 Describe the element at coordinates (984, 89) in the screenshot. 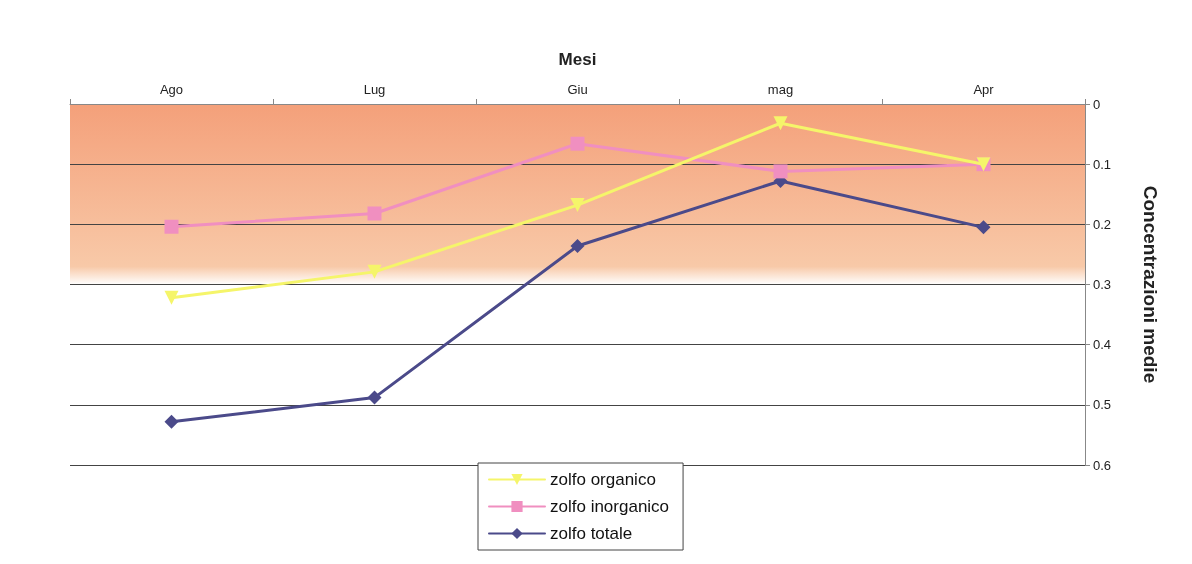

I see `x-tick-label: Apr` at that location.